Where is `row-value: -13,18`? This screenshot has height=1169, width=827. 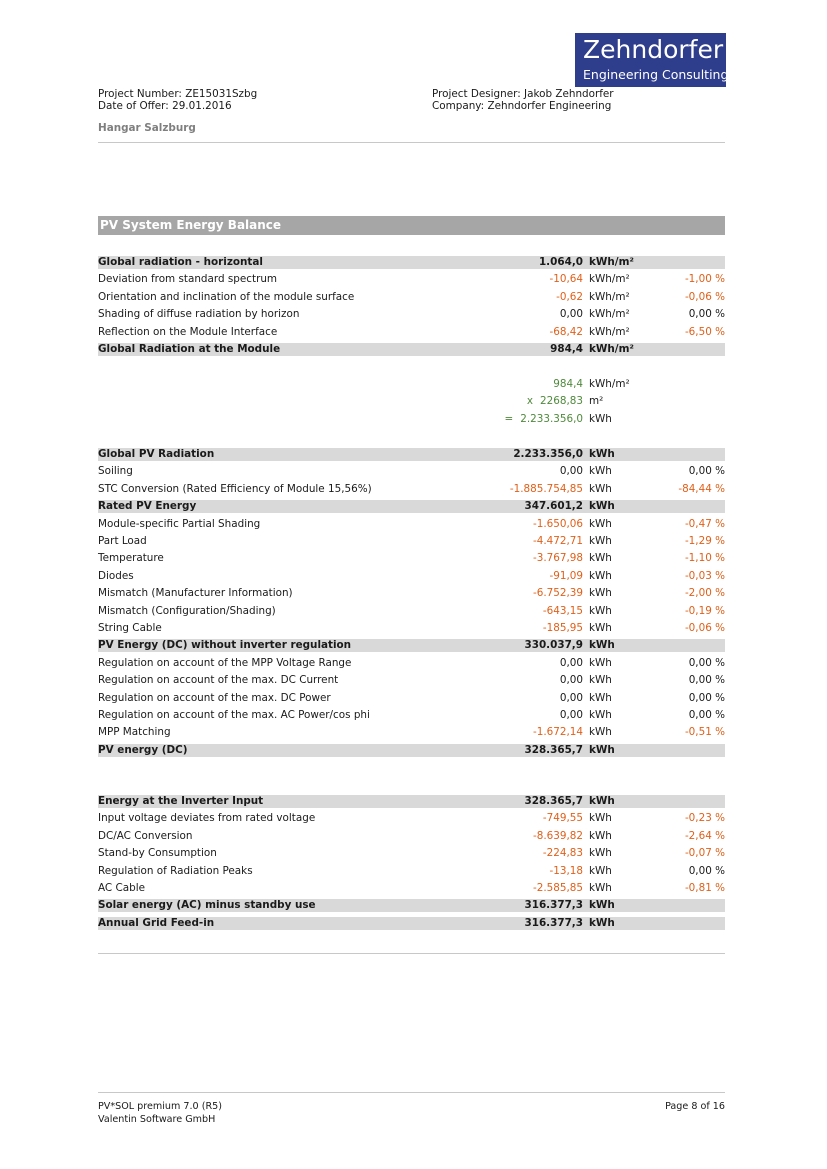 row-value: -13,18 is located at coordinates (566, 870).